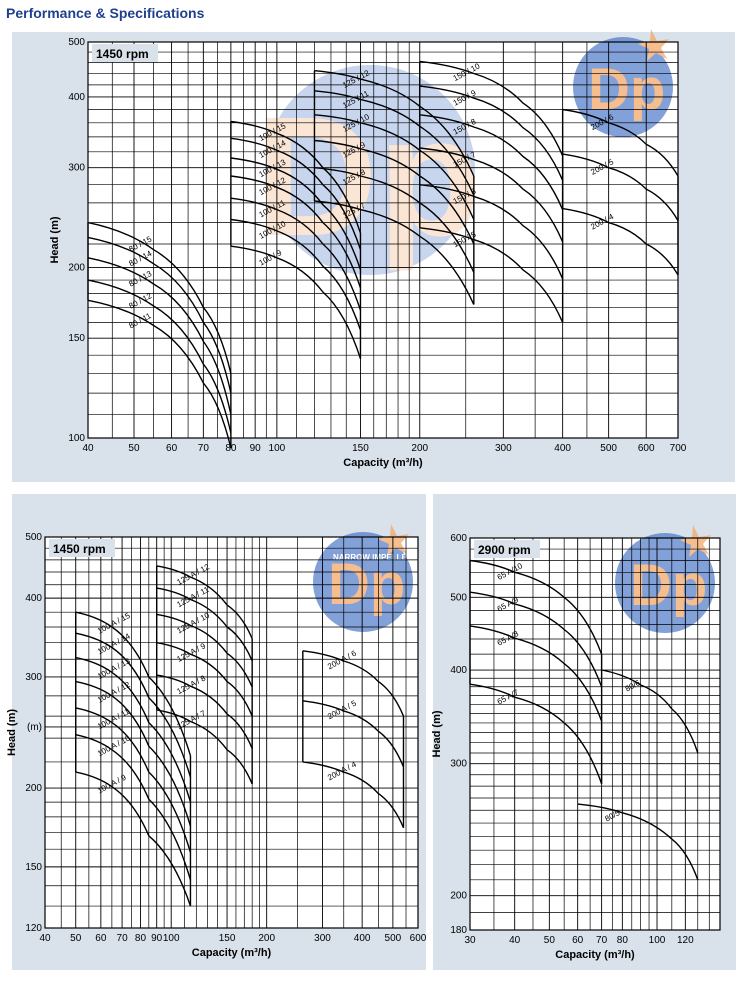 This screenshot has height=983, width=750. I want to click on y-tick-label: 300, so click(458, 764).